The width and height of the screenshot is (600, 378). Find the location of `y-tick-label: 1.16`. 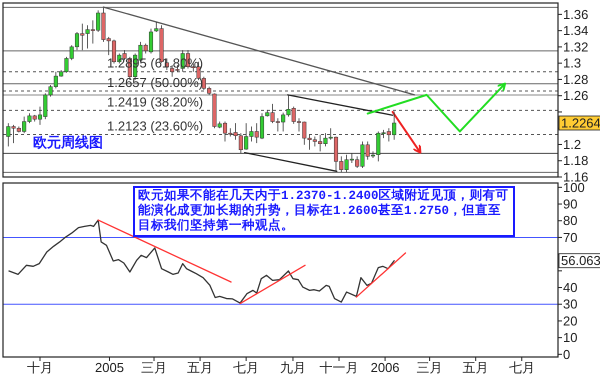

y-tick-label: 1.16 is located at coordinates (575, 177).